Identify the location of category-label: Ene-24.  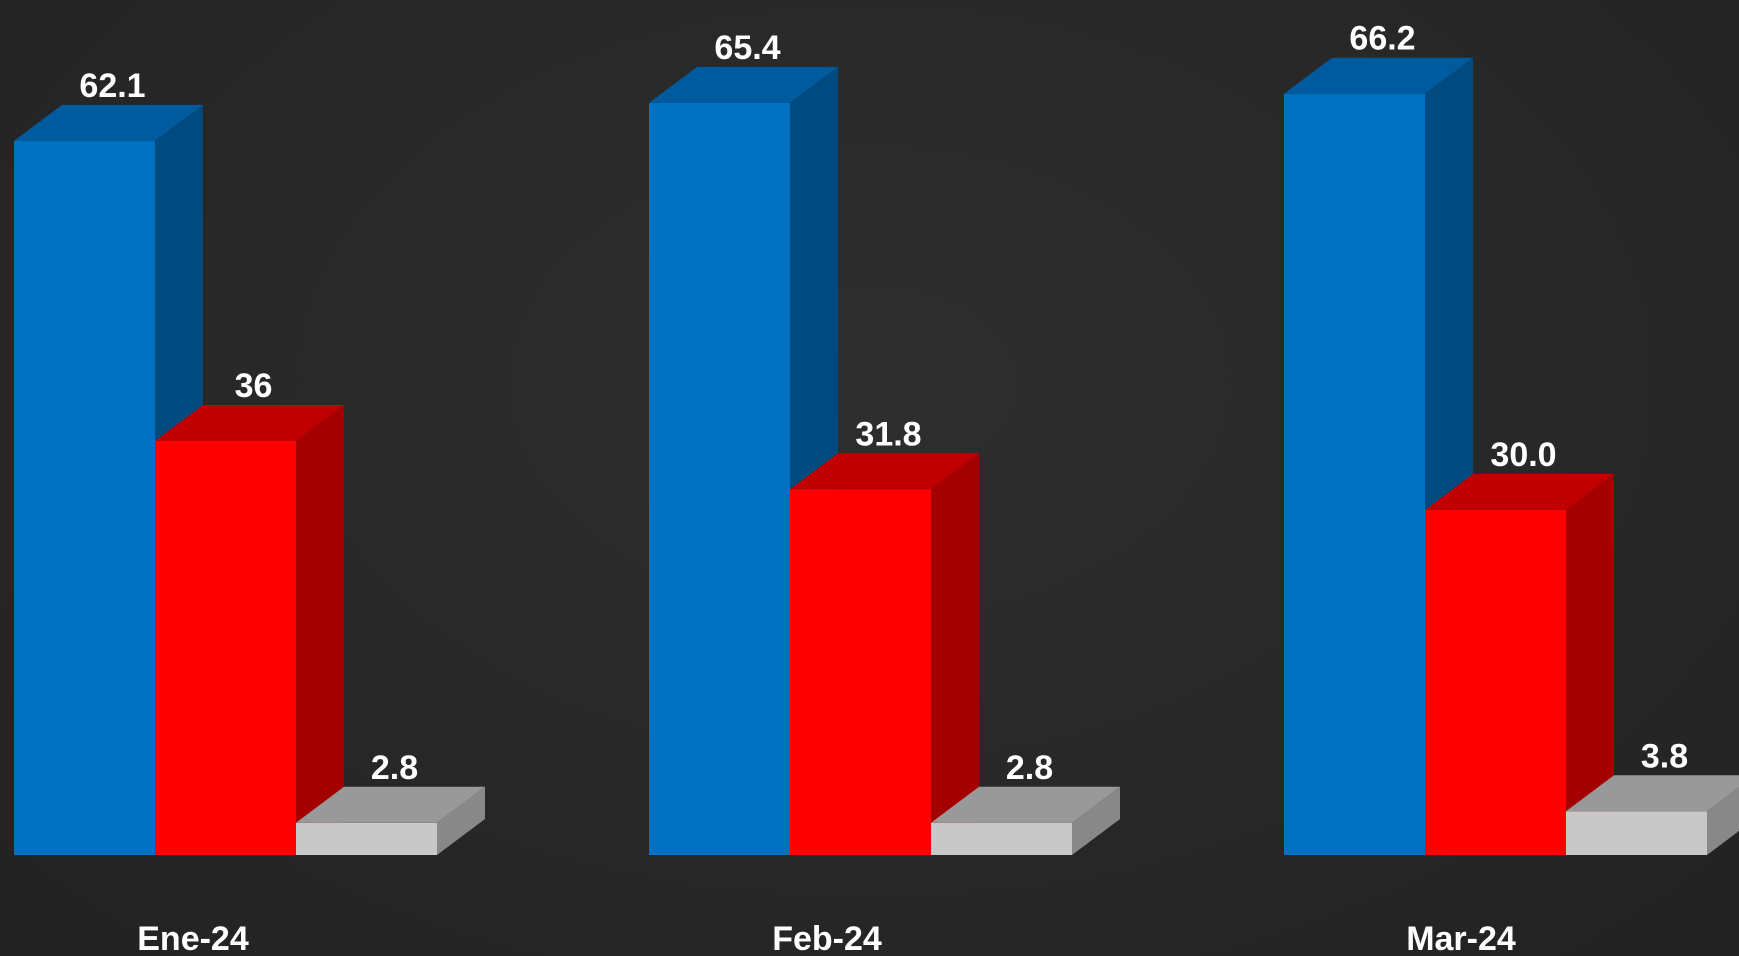
(193, 938).